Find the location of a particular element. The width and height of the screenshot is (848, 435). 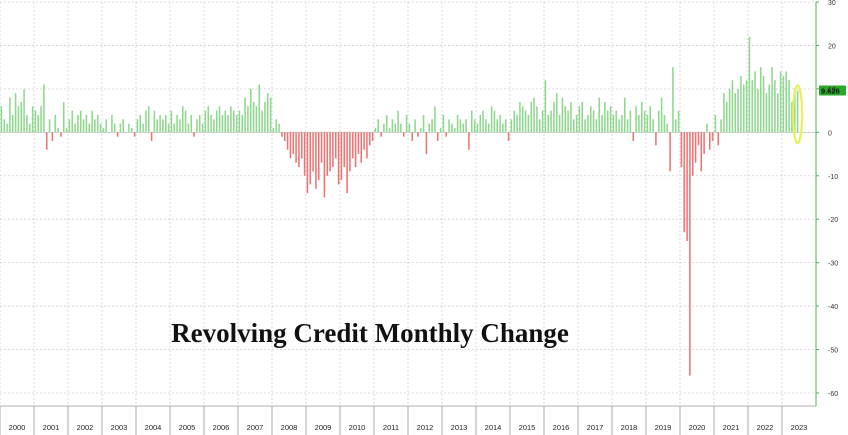

last-value-highlight: 9.626 is located at coordinates (818, 114).